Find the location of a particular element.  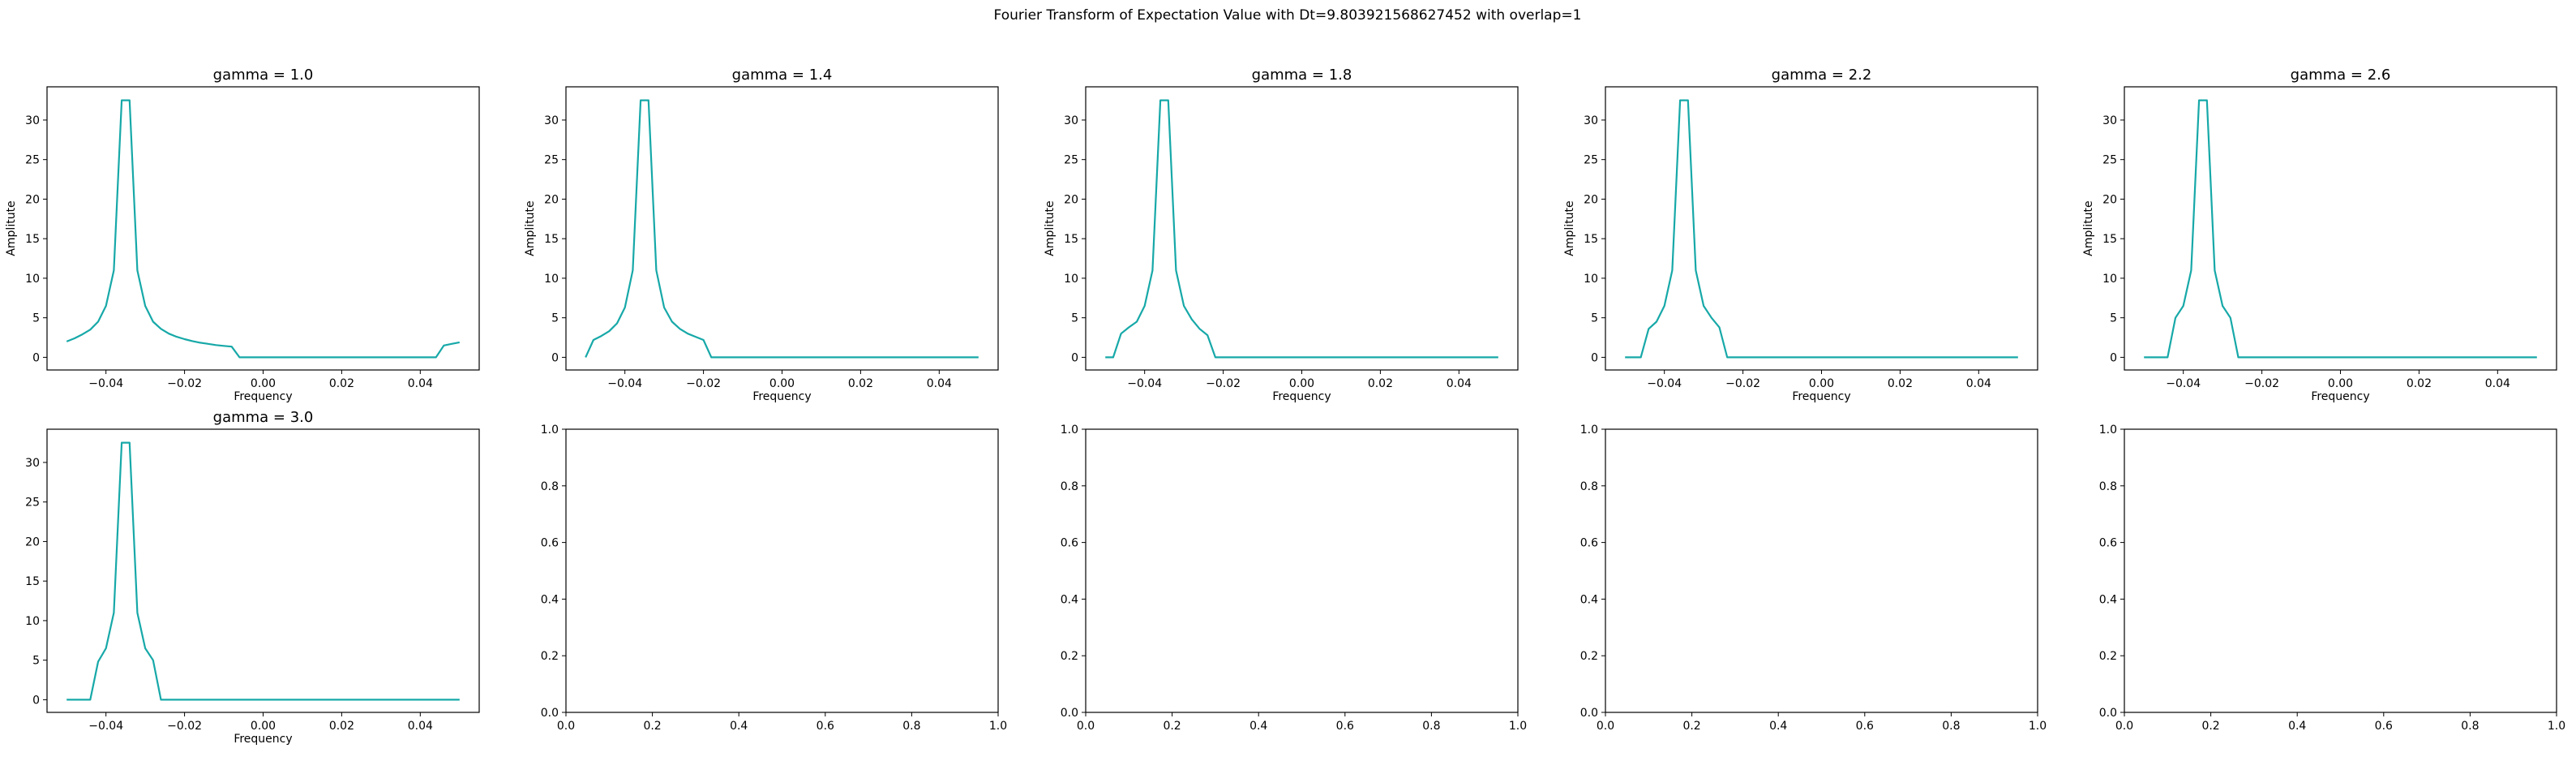

subplot-8: 0.0 0.2 0.4 0.6 0.8 1.0 0.0 0.2 0.4 0.6 0.8 1.0 is located at coordinates (1294, 578).